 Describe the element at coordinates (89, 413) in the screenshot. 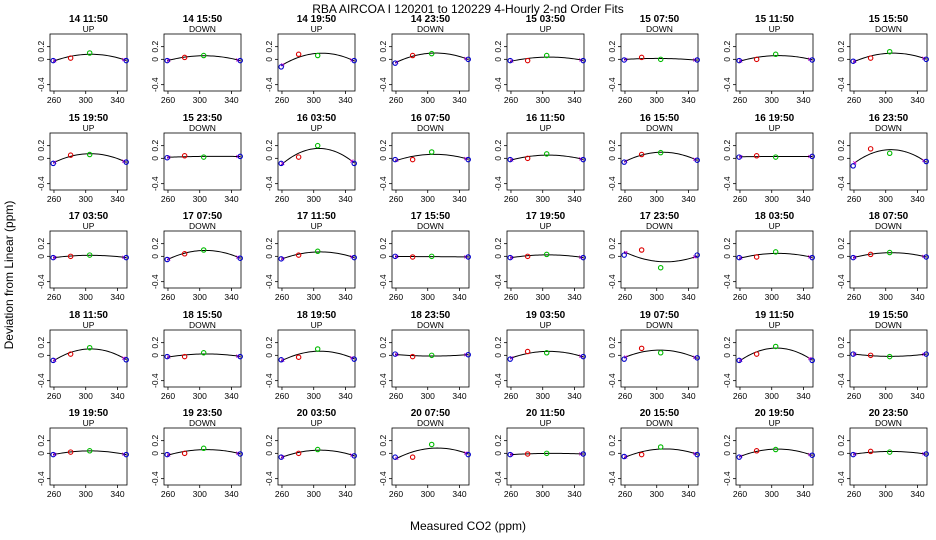

I see `panel-title: 19 19:50` at that location.